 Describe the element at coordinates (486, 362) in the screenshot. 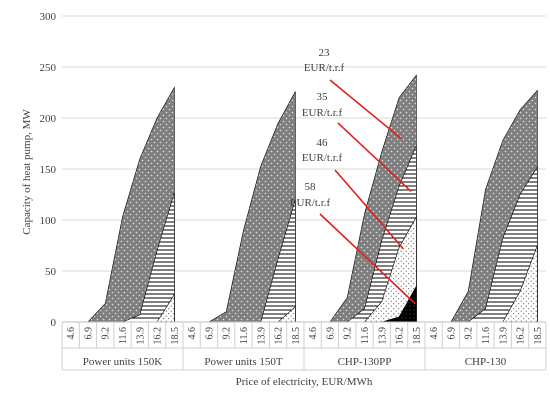

I see `group-label: CHP-130` at that location.